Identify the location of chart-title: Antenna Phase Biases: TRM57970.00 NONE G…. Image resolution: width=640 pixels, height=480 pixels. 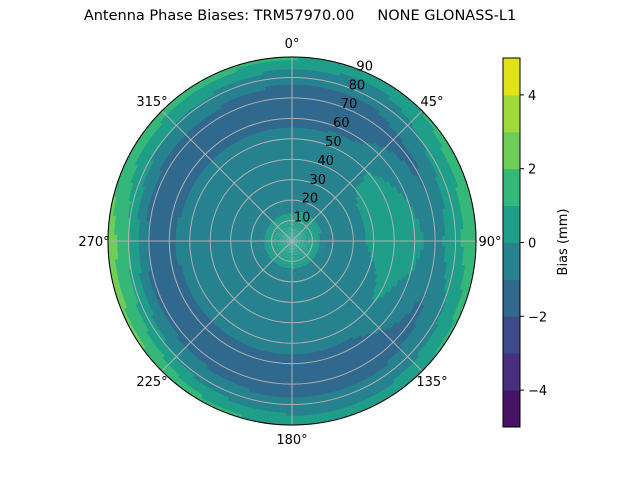
(300, 16).